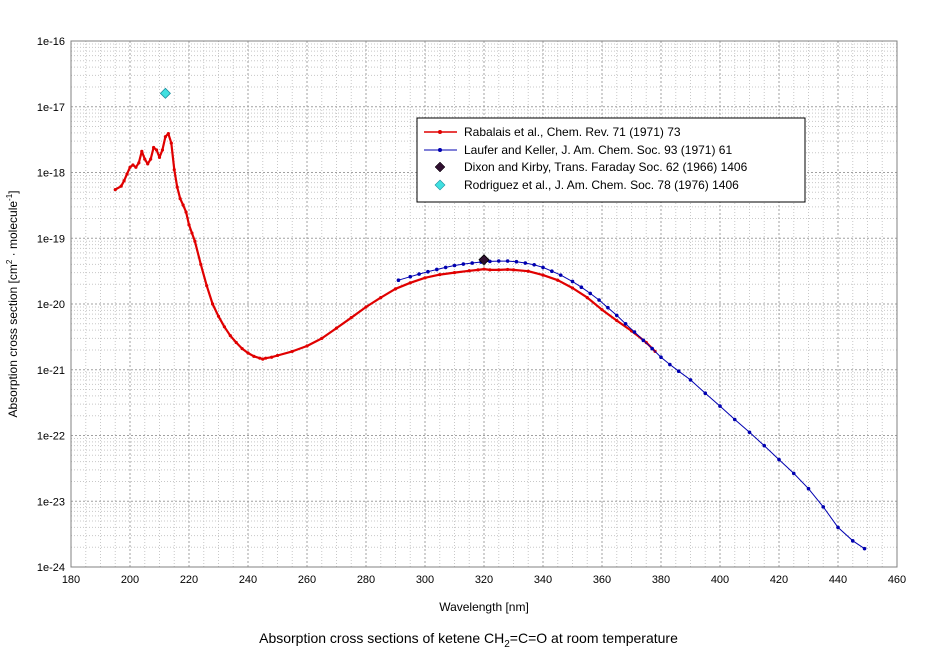 This screenshot has width=937, height=659. Describe the element at coordinates (779, 580) in the screenshot. I see `x-tick-label: 420` at that location.